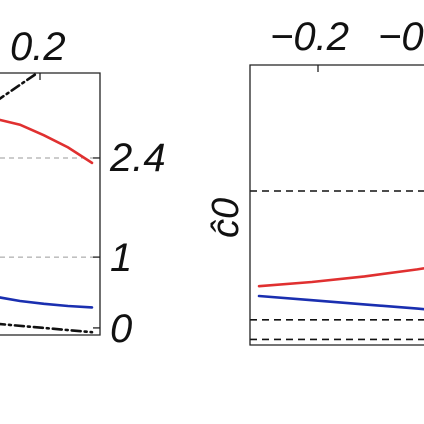  I want to click on left-top-tick-label-0: 0.2, so click(38, 47).